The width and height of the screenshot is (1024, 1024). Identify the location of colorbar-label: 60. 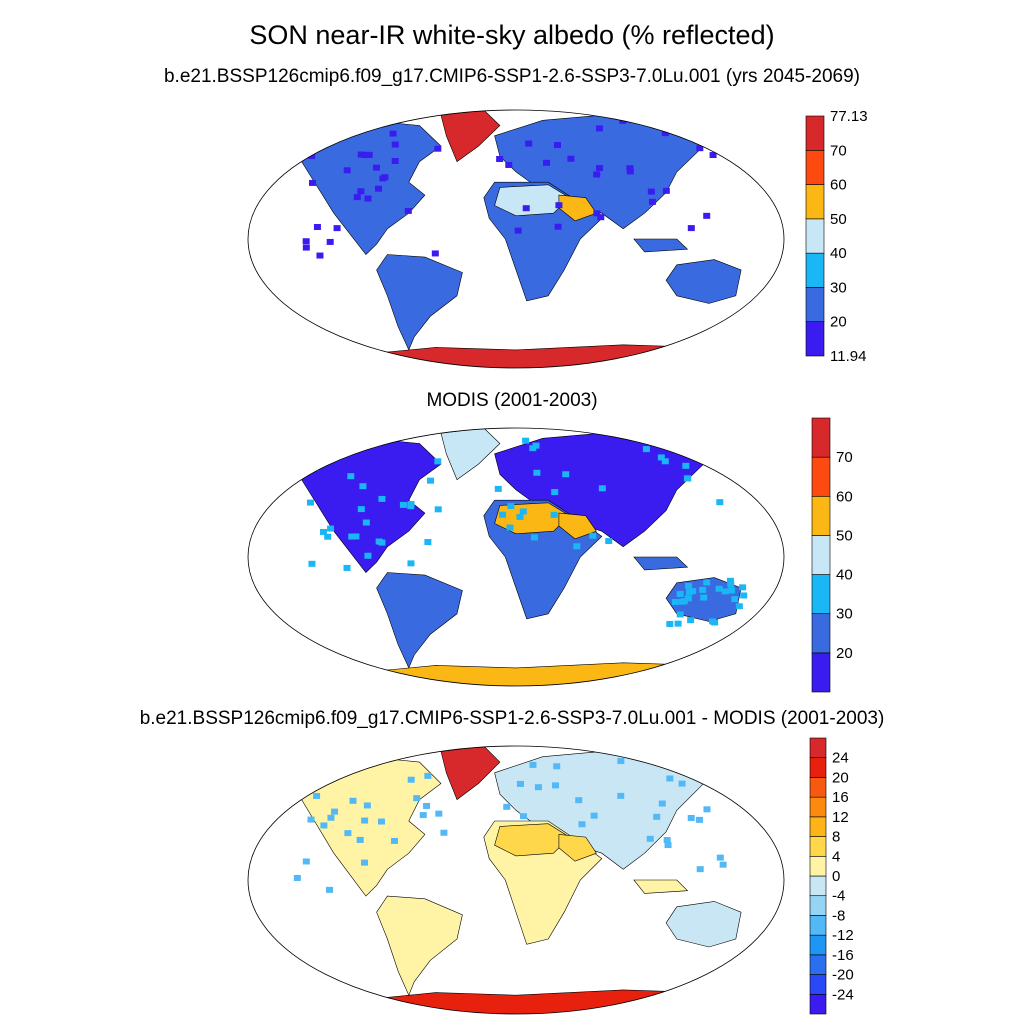
(844, 496).